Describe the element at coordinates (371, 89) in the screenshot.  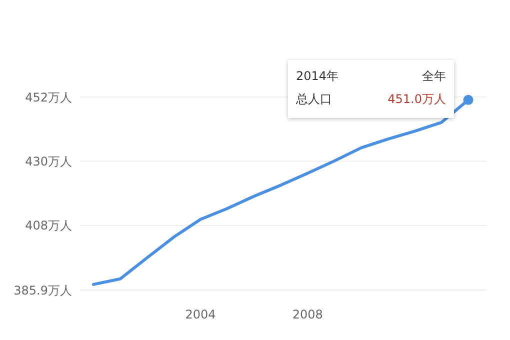
I see `tooltip-box: 2014年 全年 总人口 451.0万人` at that location.